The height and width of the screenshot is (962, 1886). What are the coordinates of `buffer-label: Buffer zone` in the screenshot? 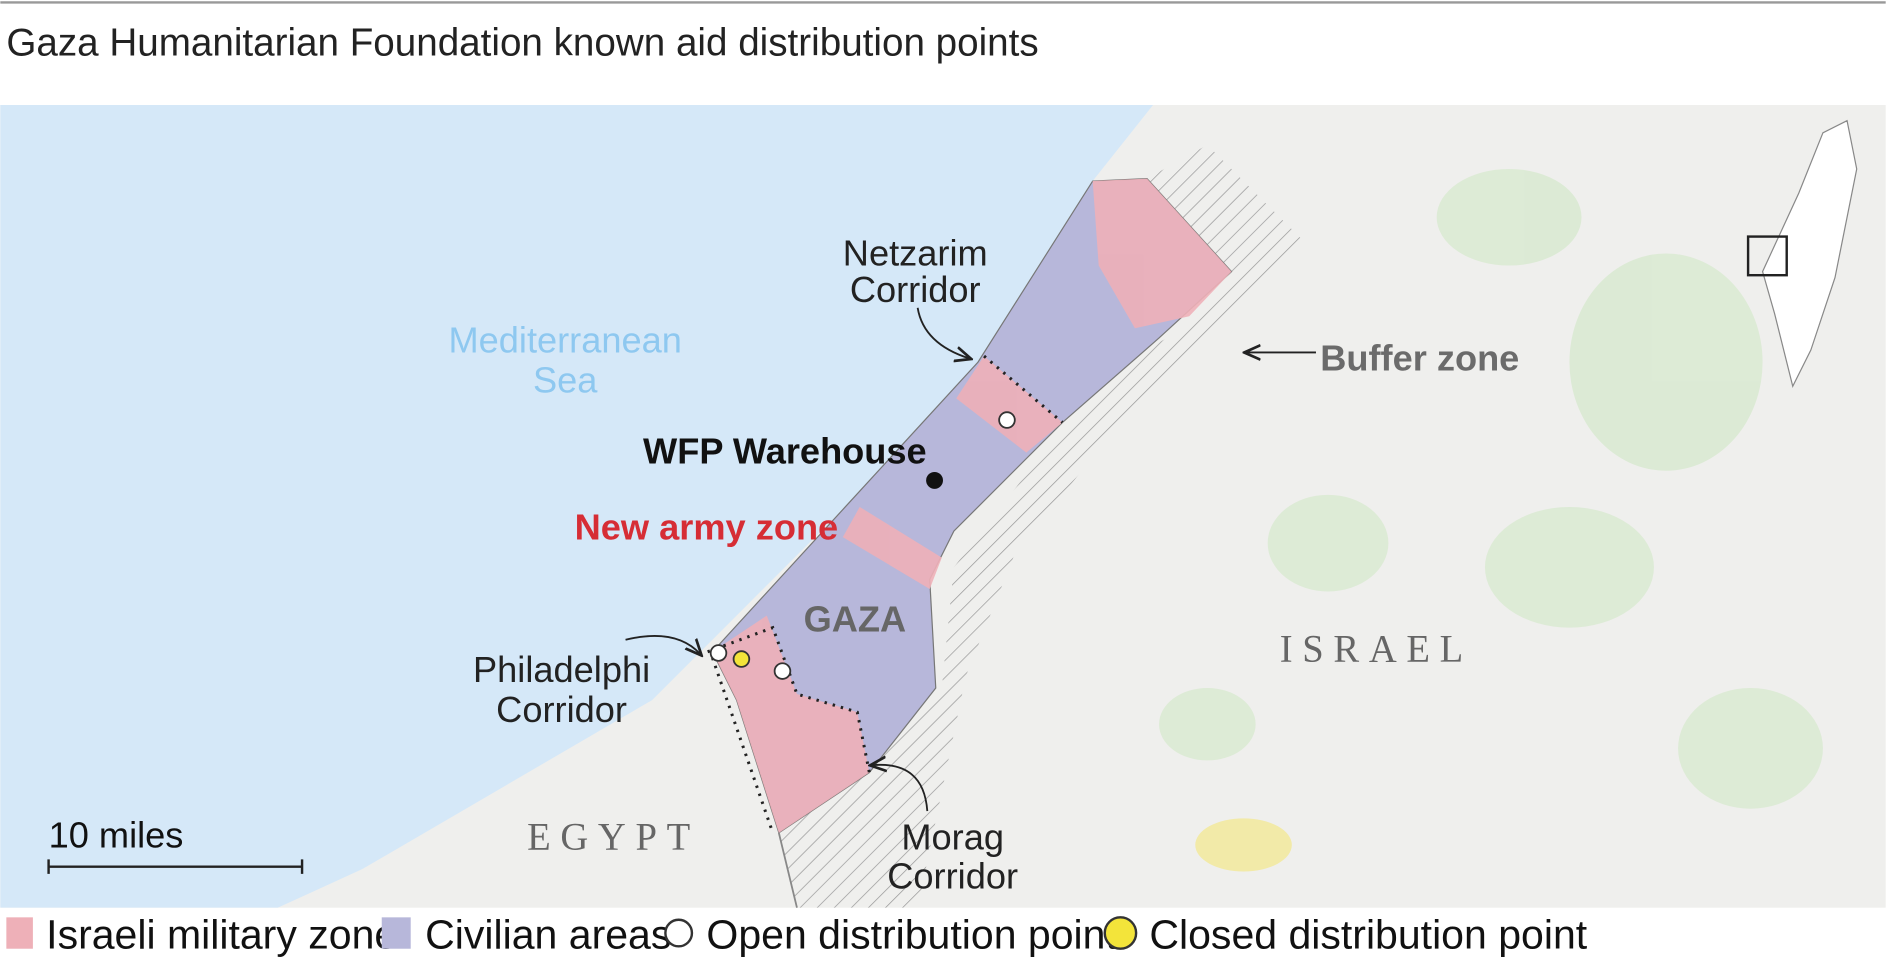 It's located at (1419, 358).